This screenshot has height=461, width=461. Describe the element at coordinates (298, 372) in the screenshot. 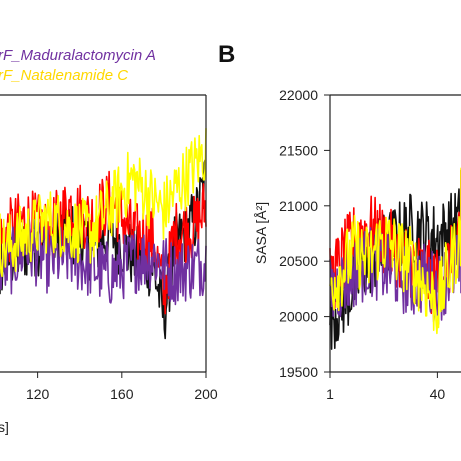

I see `panel-b-y-tick-label: 19500` at that location.